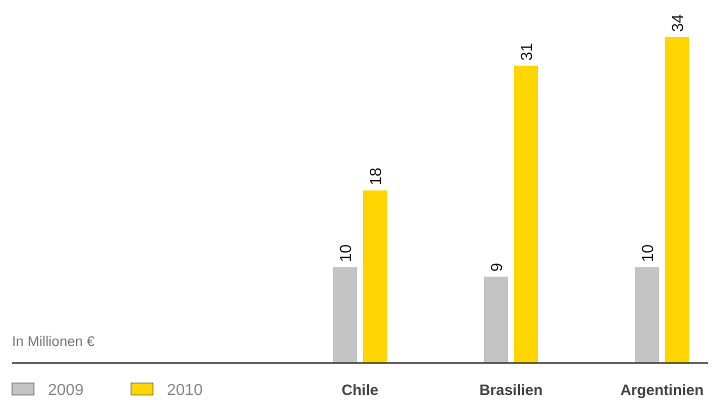 The height and width of the screenshot is (400, 724). What do you see at coordinates (185, 390) in the screenshot?
I see `legend-label: 2010` at bounding box center [185, 390].